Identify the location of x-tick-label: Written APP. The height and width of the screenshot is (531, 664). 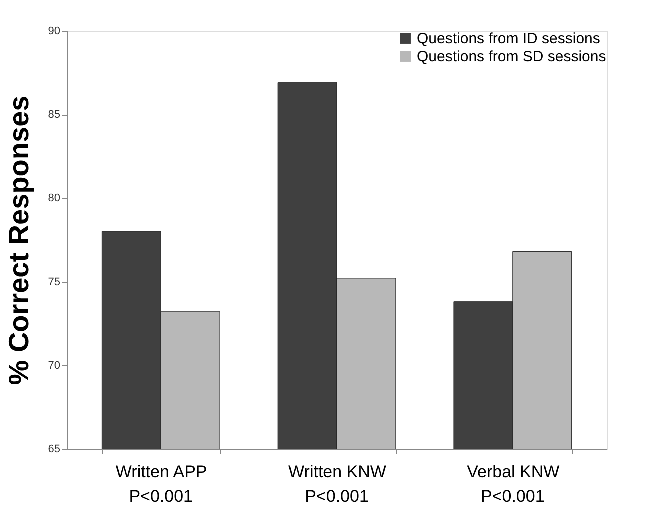
(162, 472).